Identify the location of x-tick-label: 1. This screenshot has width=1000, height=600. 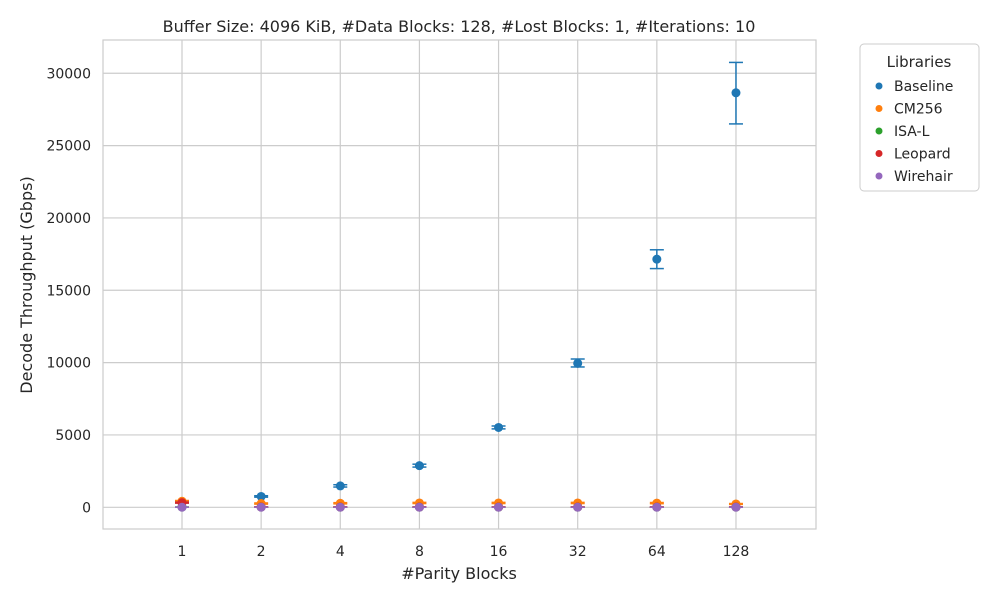
(182, 552).